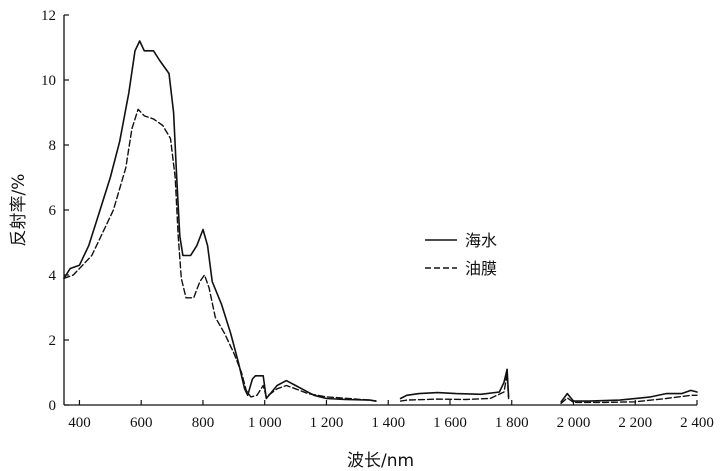 The width and height of the screenshot is (721, 471). What do you see at coordinates (203, 423) in the screenshot?
I see `x-tick-label: 800` at bounding box center [203, 423].